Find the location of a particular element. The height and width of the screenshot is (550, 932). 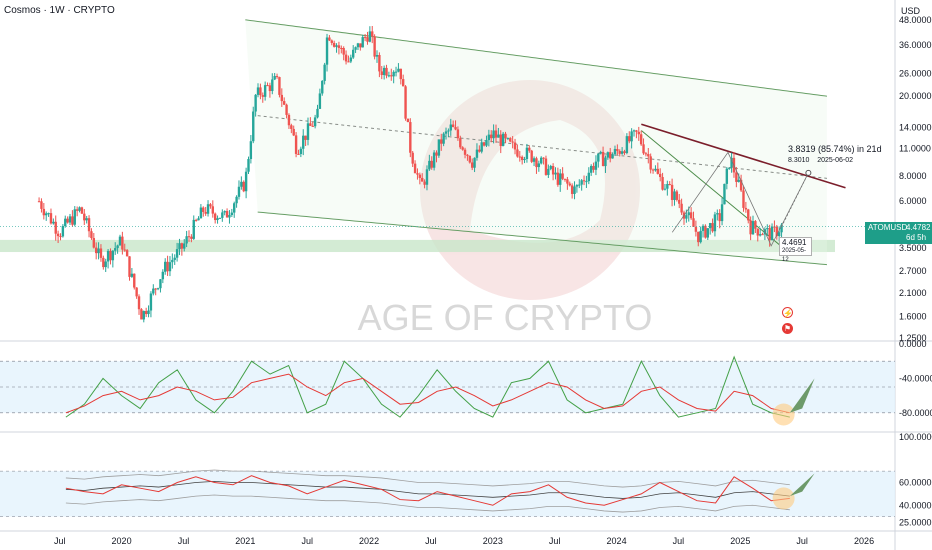

flag-icon: ⚑ is located at coordinates (787, 328).